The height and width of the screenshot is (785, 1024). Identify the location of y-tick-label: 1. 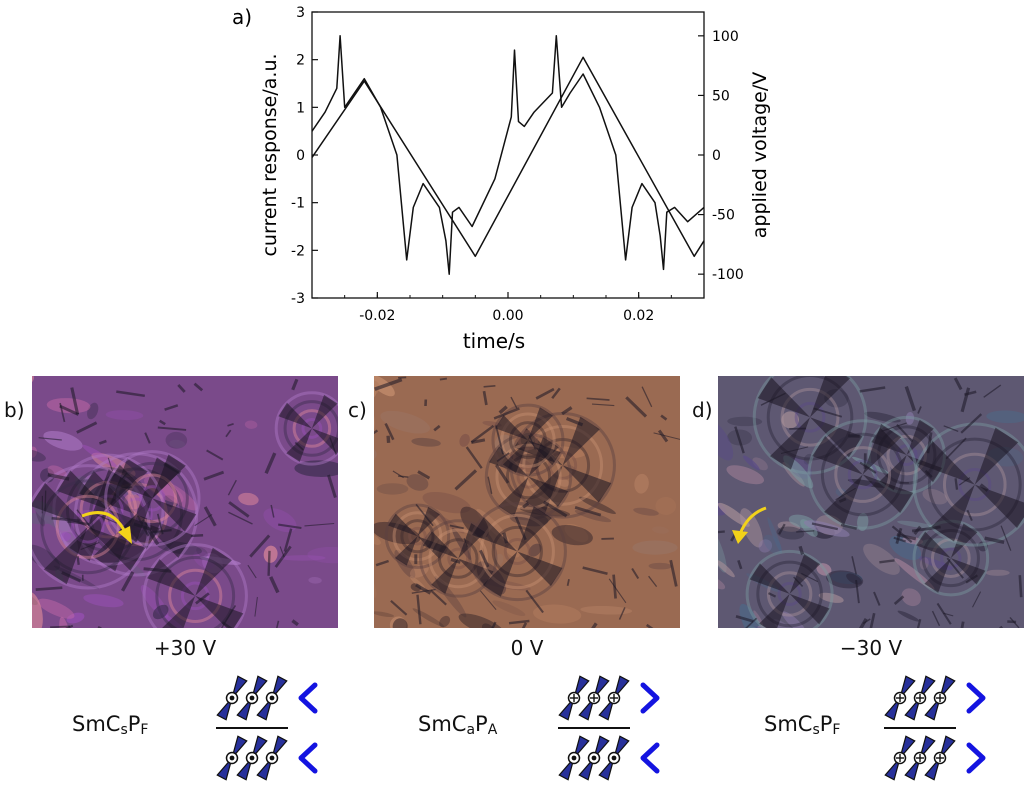
(300, 108).